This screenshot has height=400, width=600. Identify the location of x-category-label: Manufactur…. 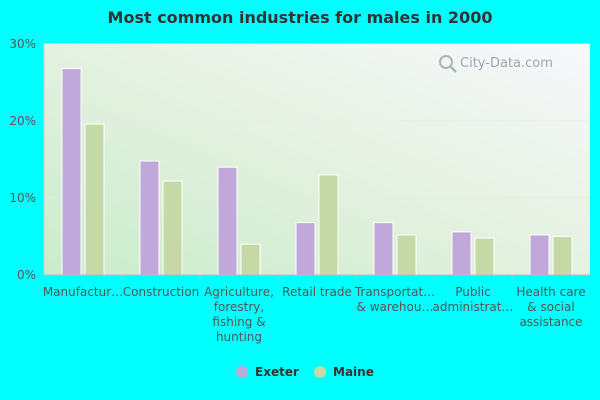
(83, 292).